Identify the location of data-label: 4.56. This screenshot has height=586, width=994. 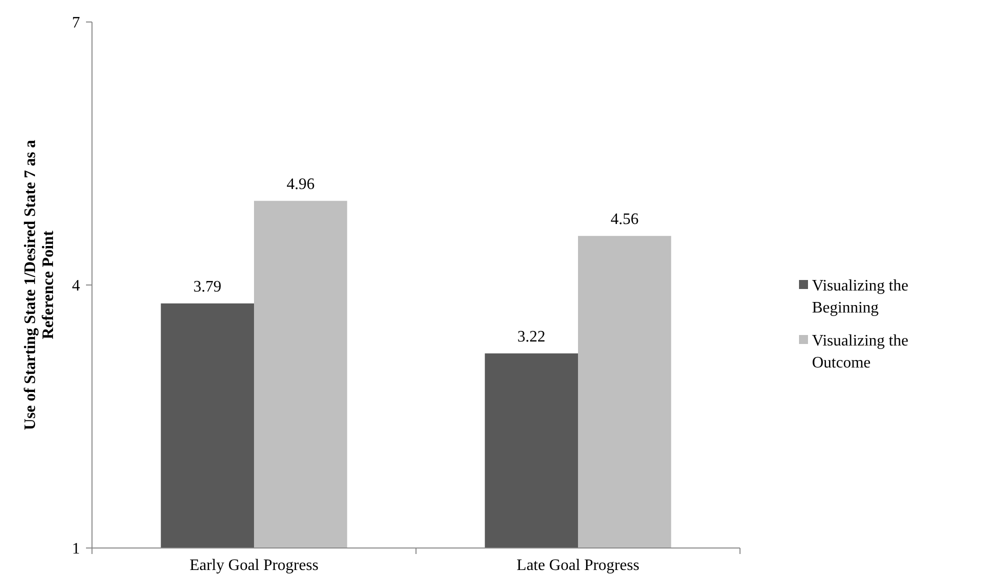
(624, 219).